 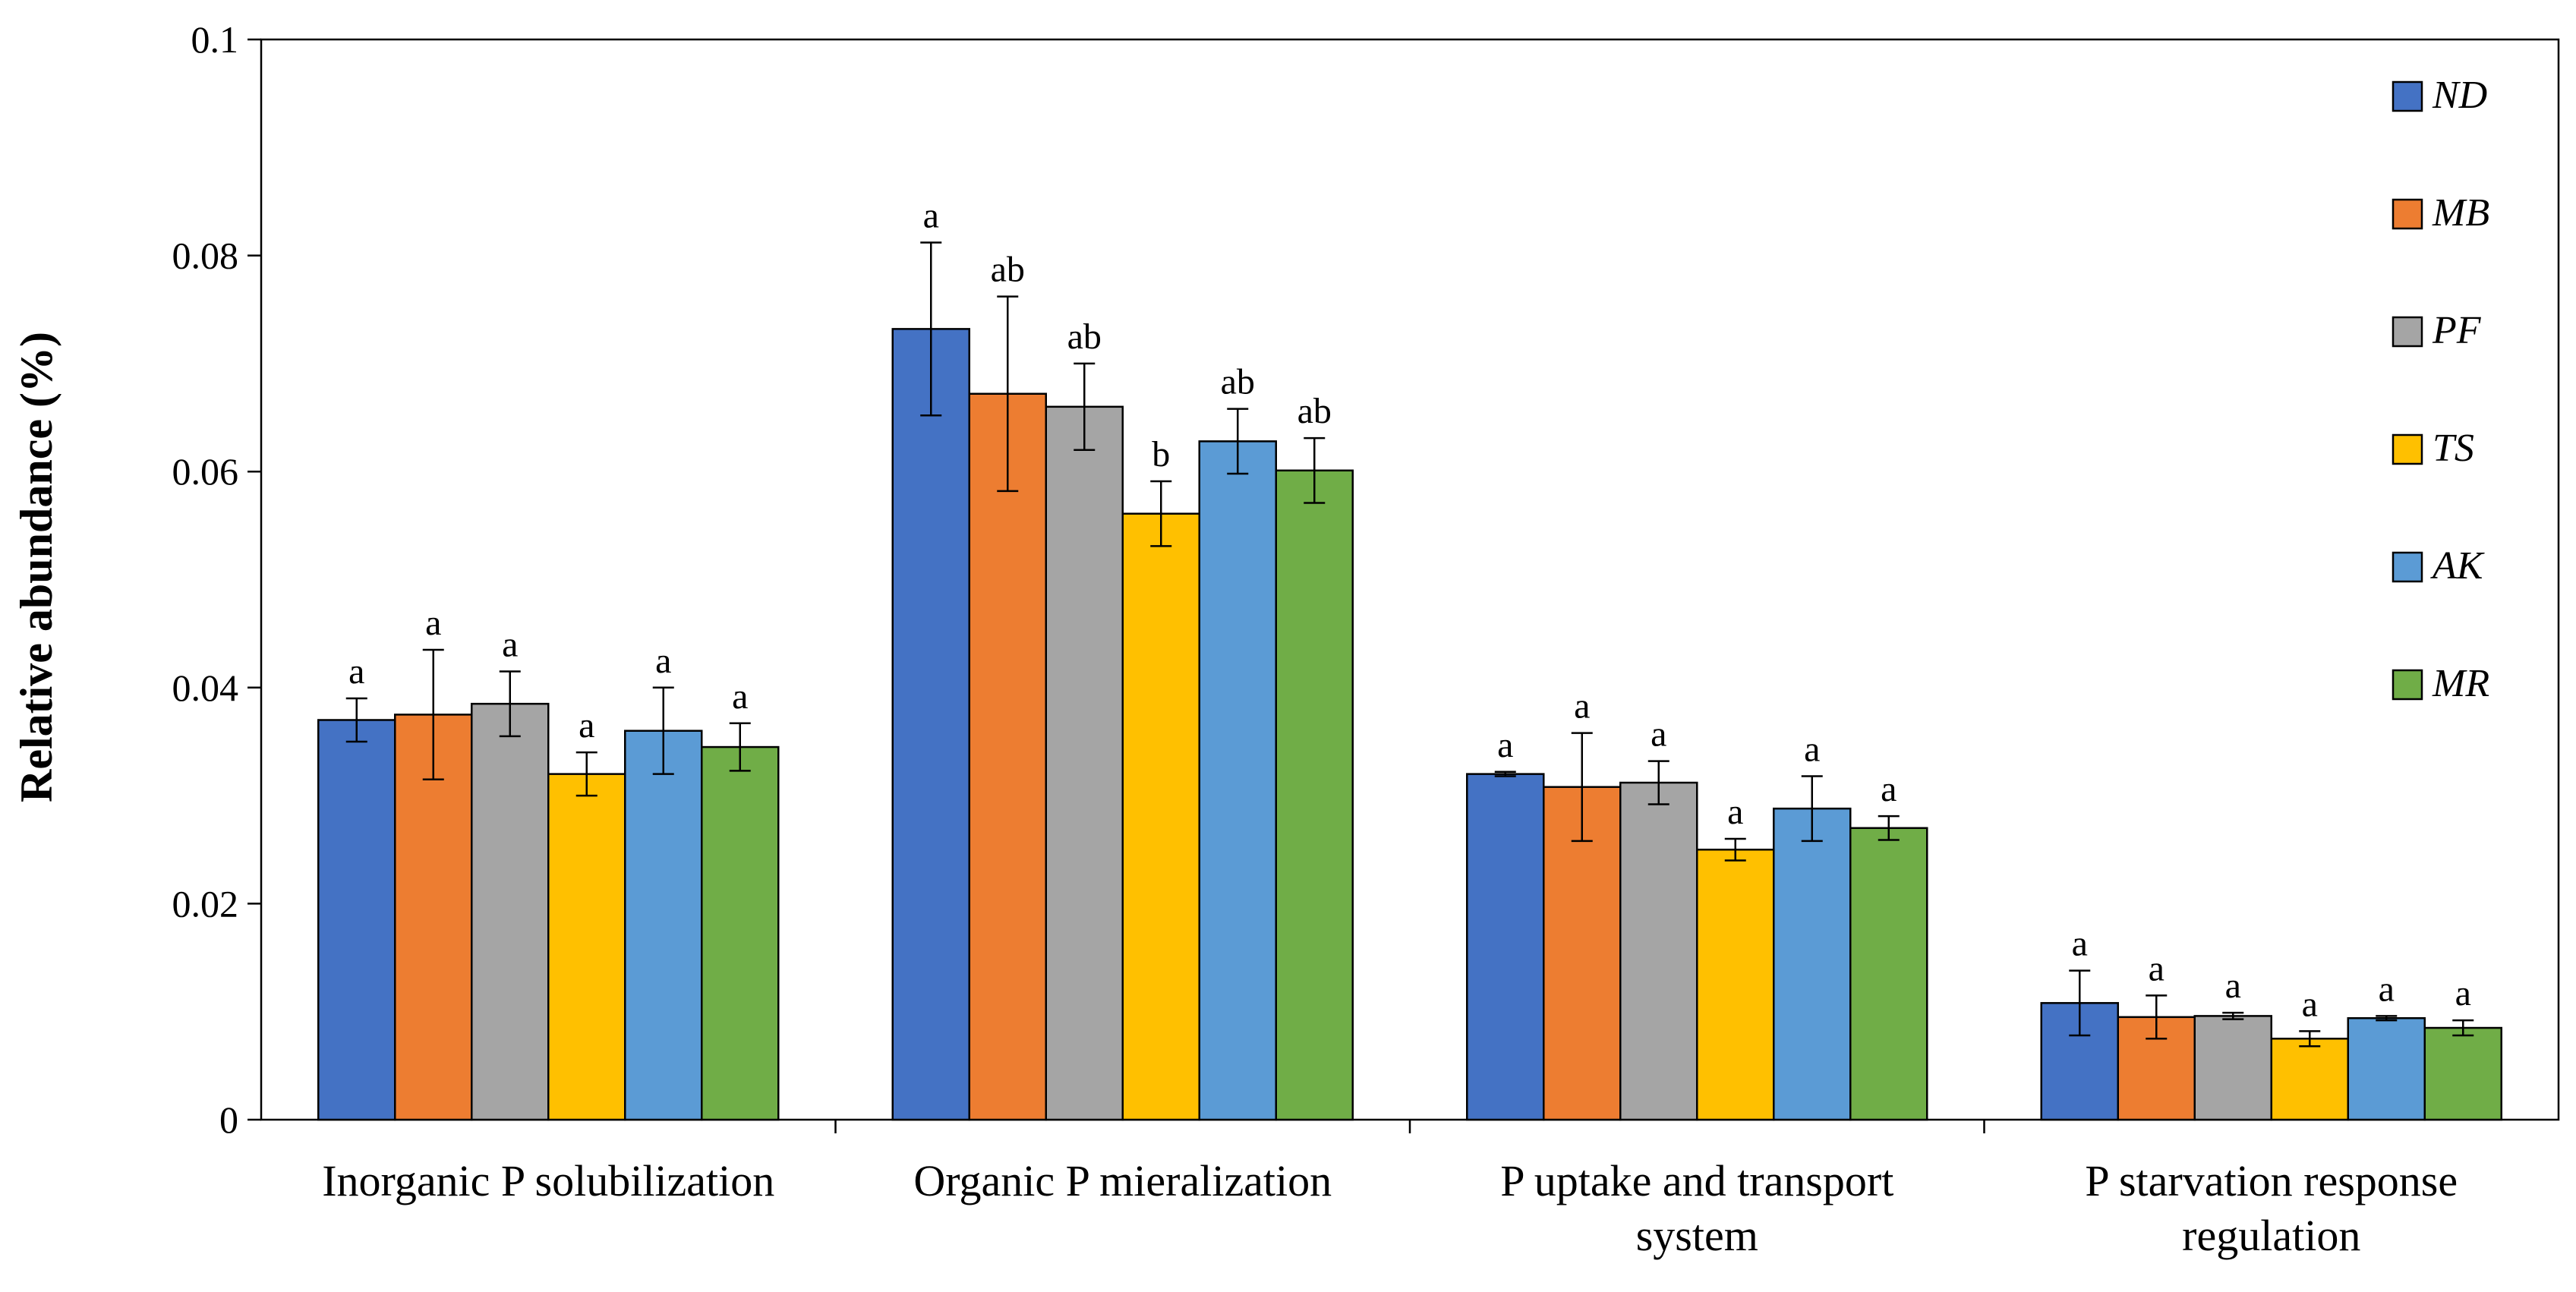 I want to click on x-category-label: Inorganic P solubilization, so click(x=548, y=1180).